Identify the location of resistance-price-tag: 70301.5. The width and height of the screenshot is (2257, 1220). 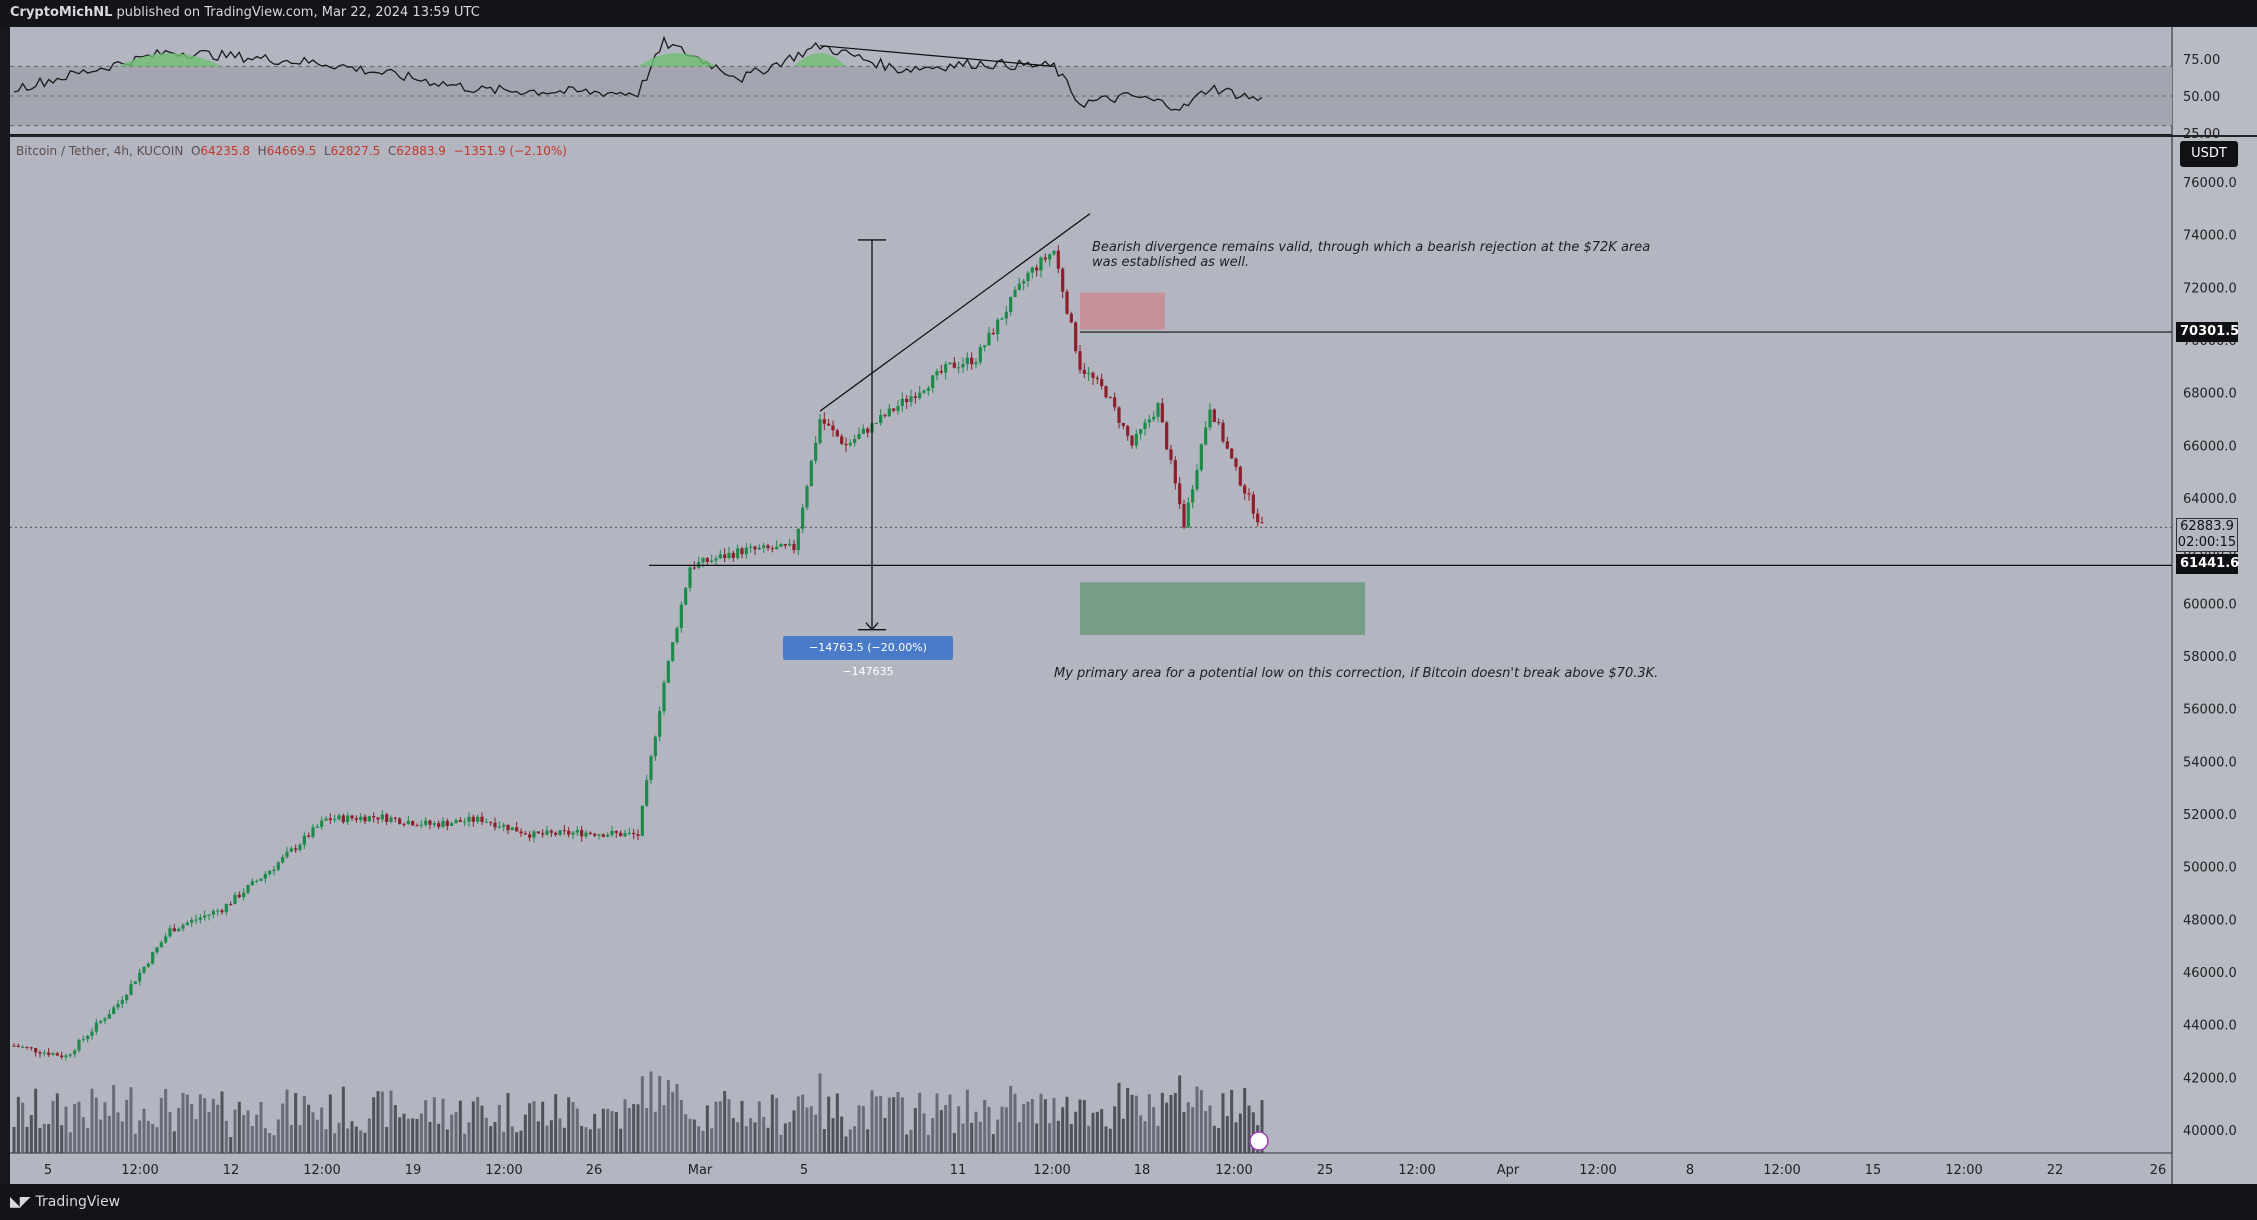
(2207, 332).